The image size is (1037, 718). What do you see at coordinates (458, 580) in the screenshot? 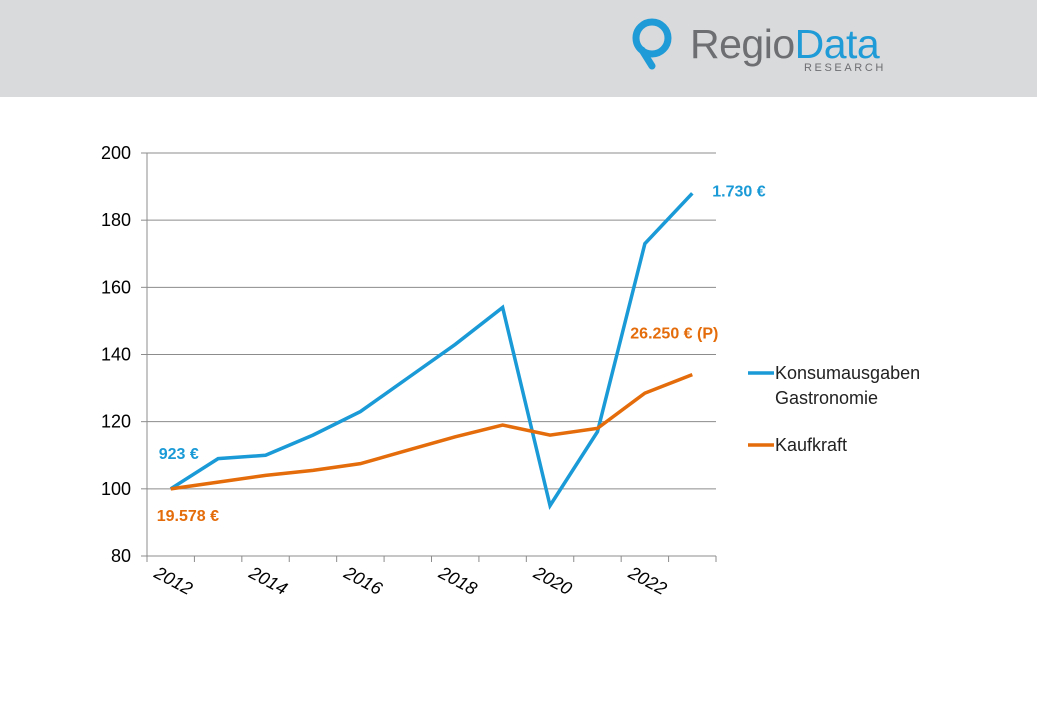
I see `x-tick-label: 2018` at bounding box center [458, 580].